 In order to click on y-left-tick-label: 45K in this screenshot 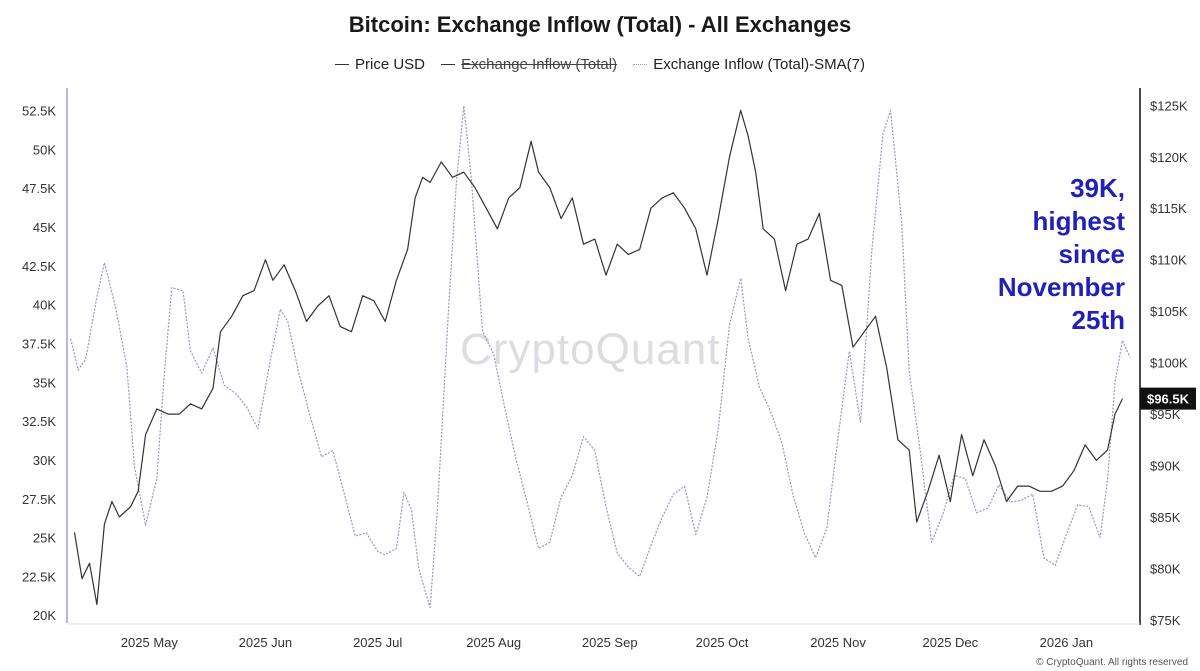, I will do `click(44, 227)`.